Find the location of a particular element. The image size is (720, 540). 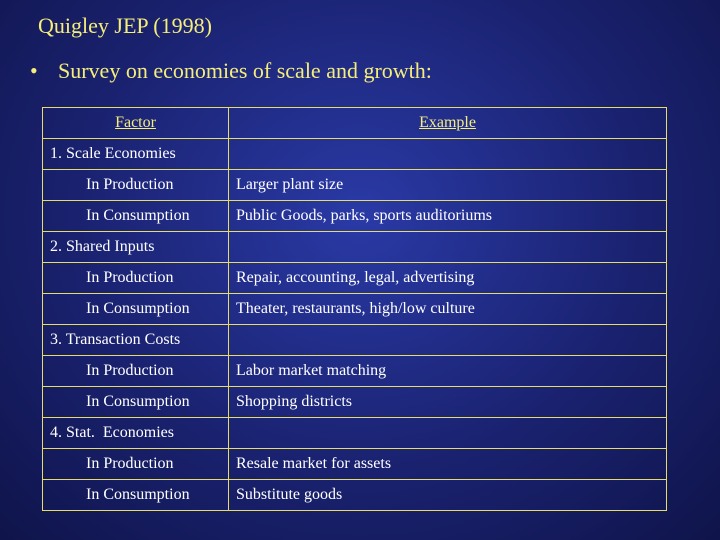

factor-cell: 3. Transaction Costs is located at coordinates (135, 340).